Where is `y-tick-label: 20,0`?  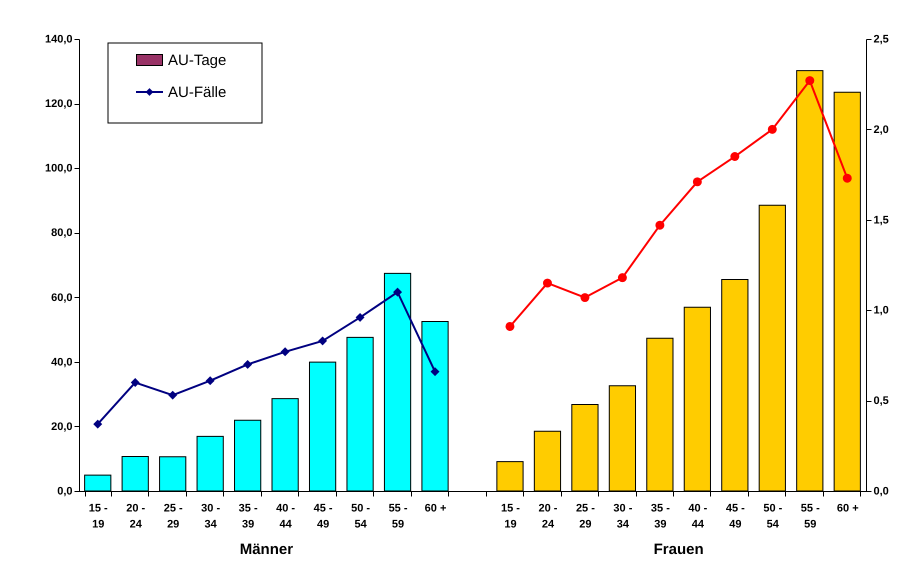 y-tick-label: 20,0 is located at coordinates (61, 426).